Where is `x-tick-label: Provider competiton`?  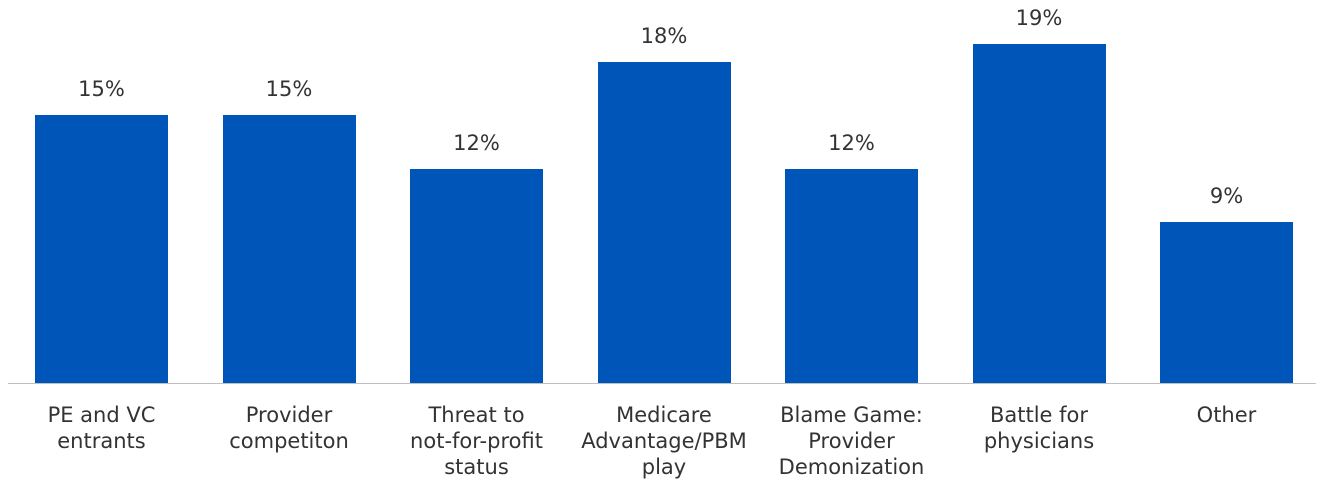 x-tick-label: Provider competiton is located at coordinates (289, 428).